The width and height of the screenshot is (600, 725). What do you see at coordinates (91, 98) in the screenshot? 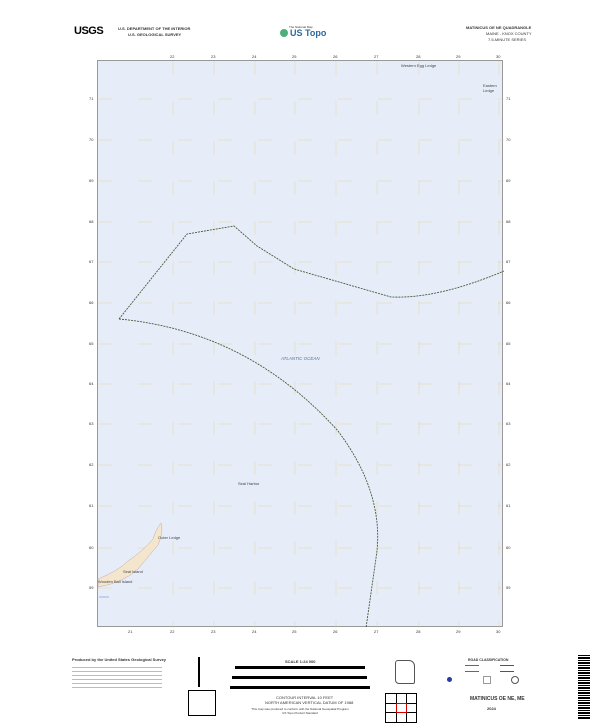
I see `grid-label-left: 71` at bounding box center [91, 98].